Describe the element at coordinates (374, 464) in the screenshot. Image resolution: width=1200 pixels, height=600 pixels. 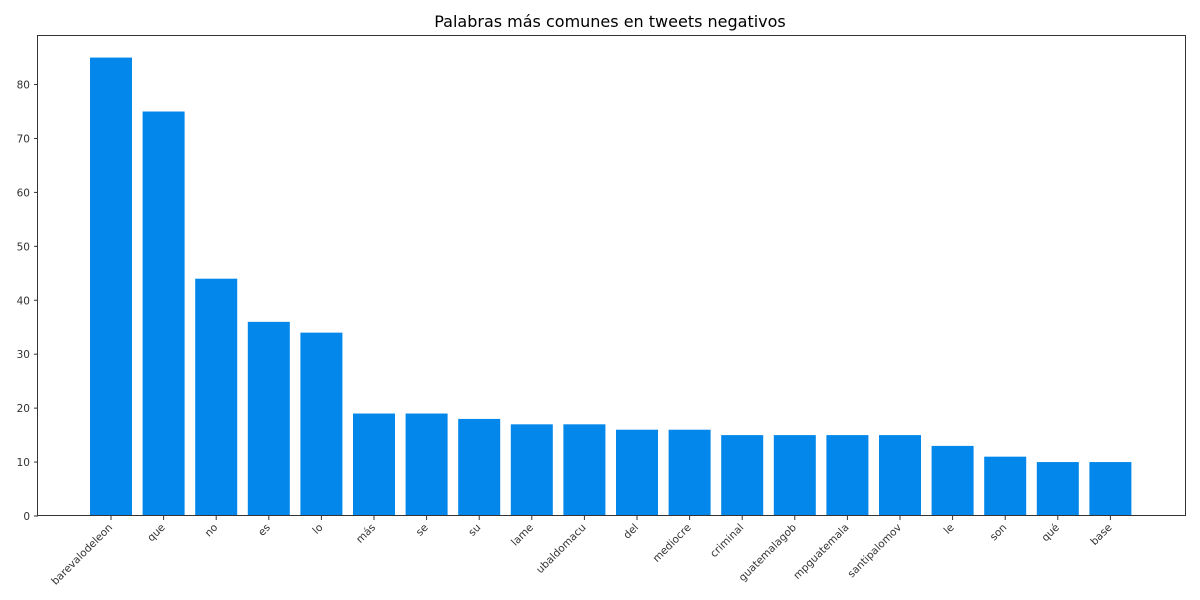
I see `bar-más` at that location.